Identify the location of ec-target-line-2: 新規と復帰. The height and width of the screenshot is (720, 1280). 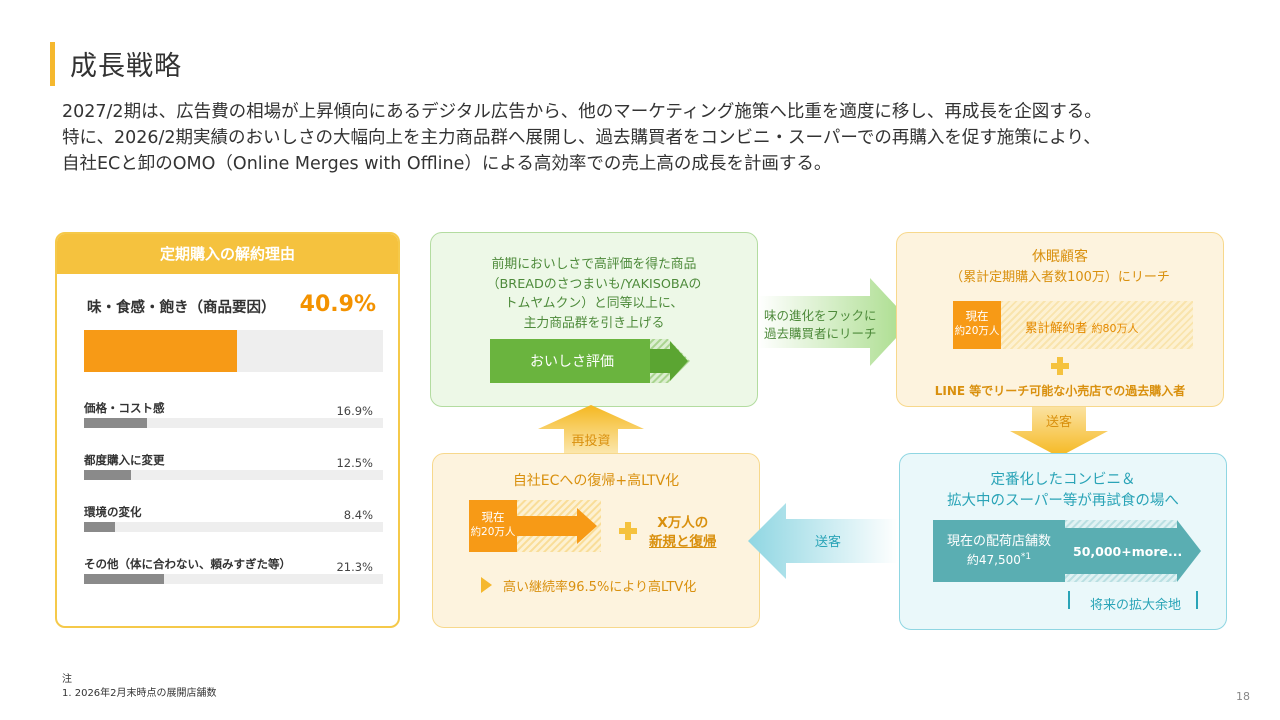
(683, 542).